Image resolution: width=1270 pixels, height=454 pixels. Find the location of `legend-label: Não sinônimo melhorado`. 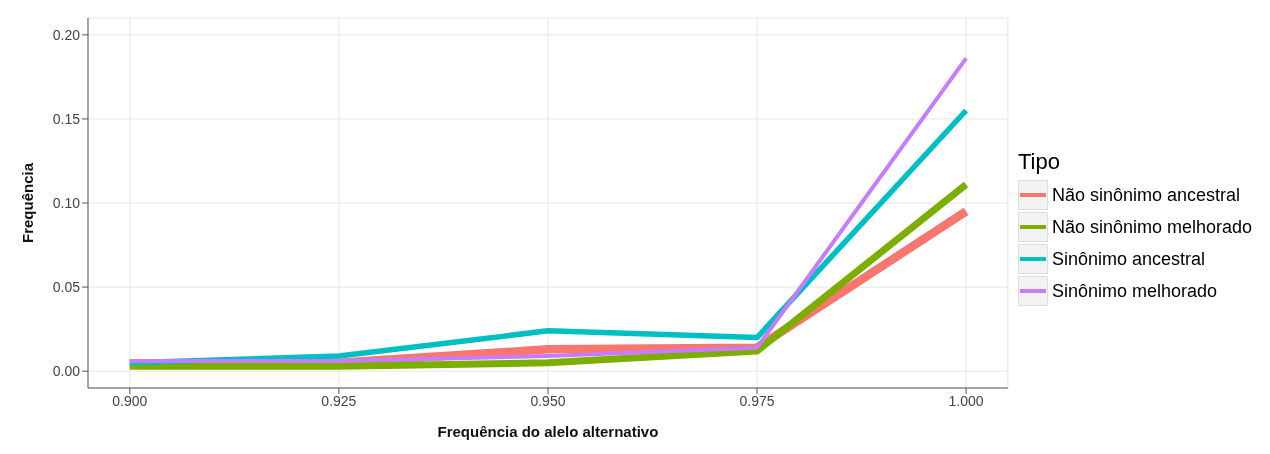

legend-label: Não sinônimo melhorado is located at coordinates (1151, 227).